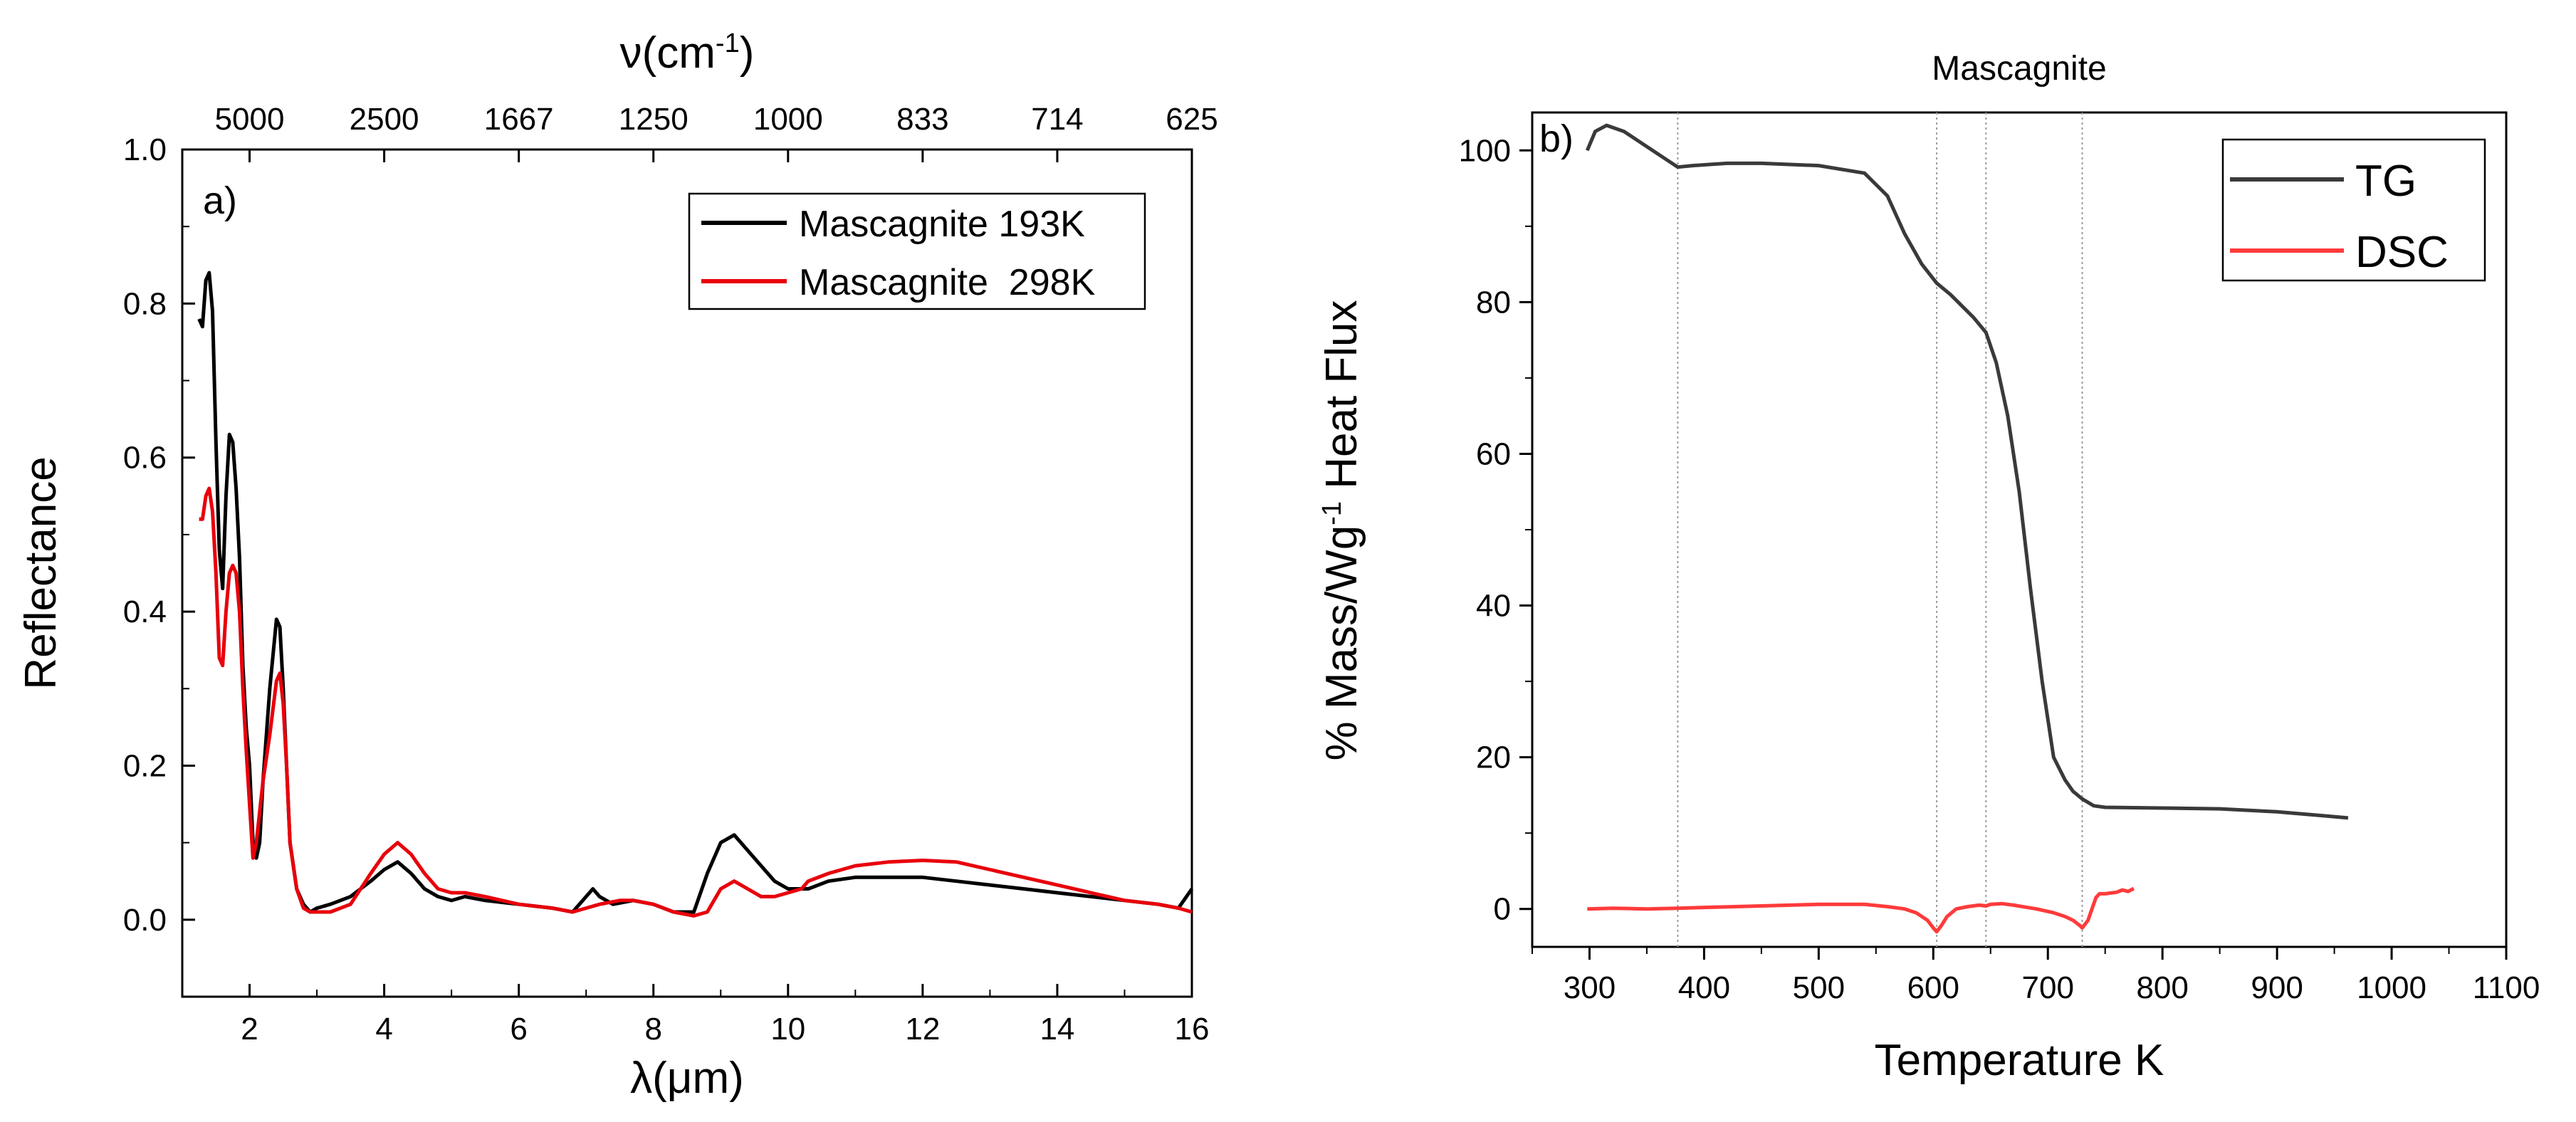 This screenshot has width=2576, height=1122. I want to click on top-tick-label-a: 5000, so click(250, 119).